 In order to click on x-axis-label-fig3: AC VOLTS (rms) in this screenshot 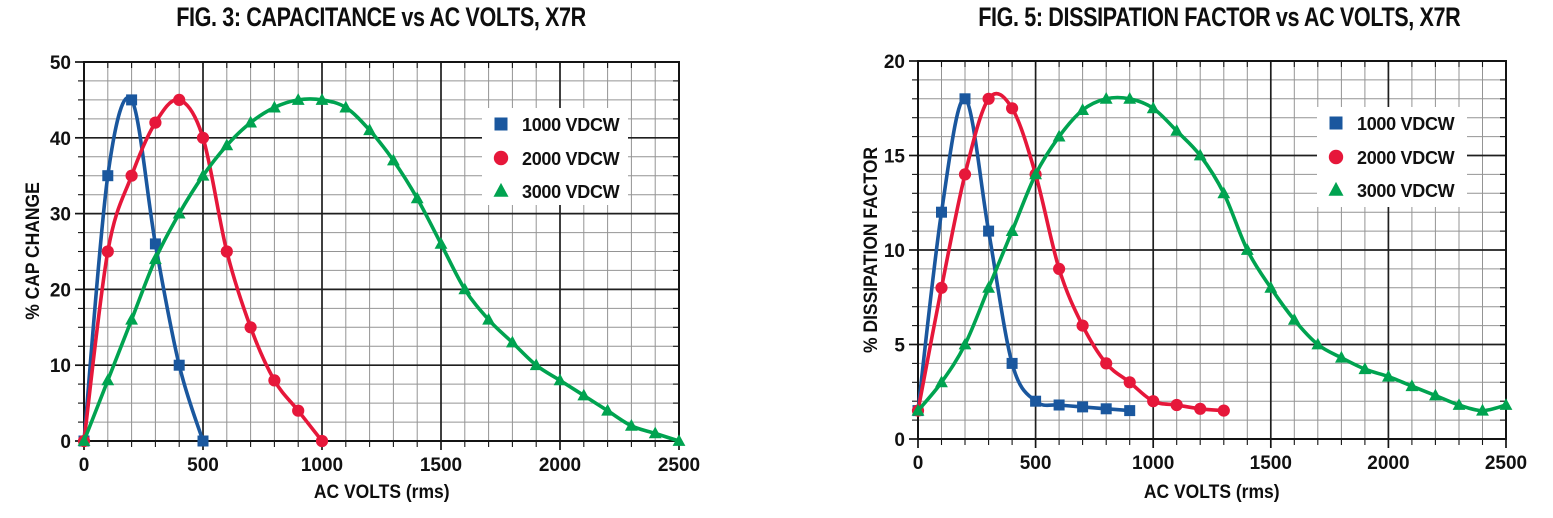, I will do `click(381, 493)`.